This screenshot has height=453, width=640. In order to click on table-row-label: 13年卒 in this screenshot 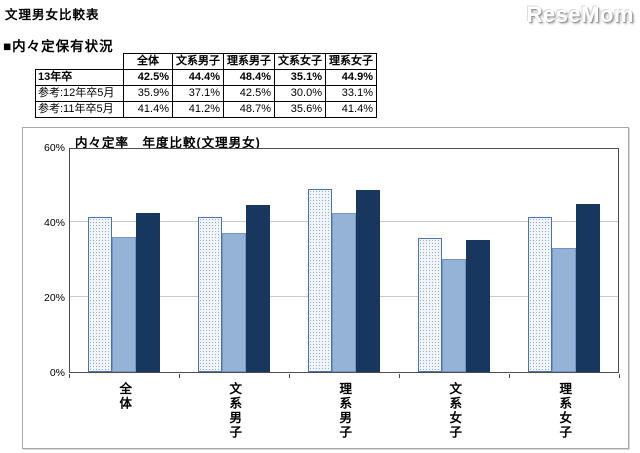, I will do `click(79, 77)`.